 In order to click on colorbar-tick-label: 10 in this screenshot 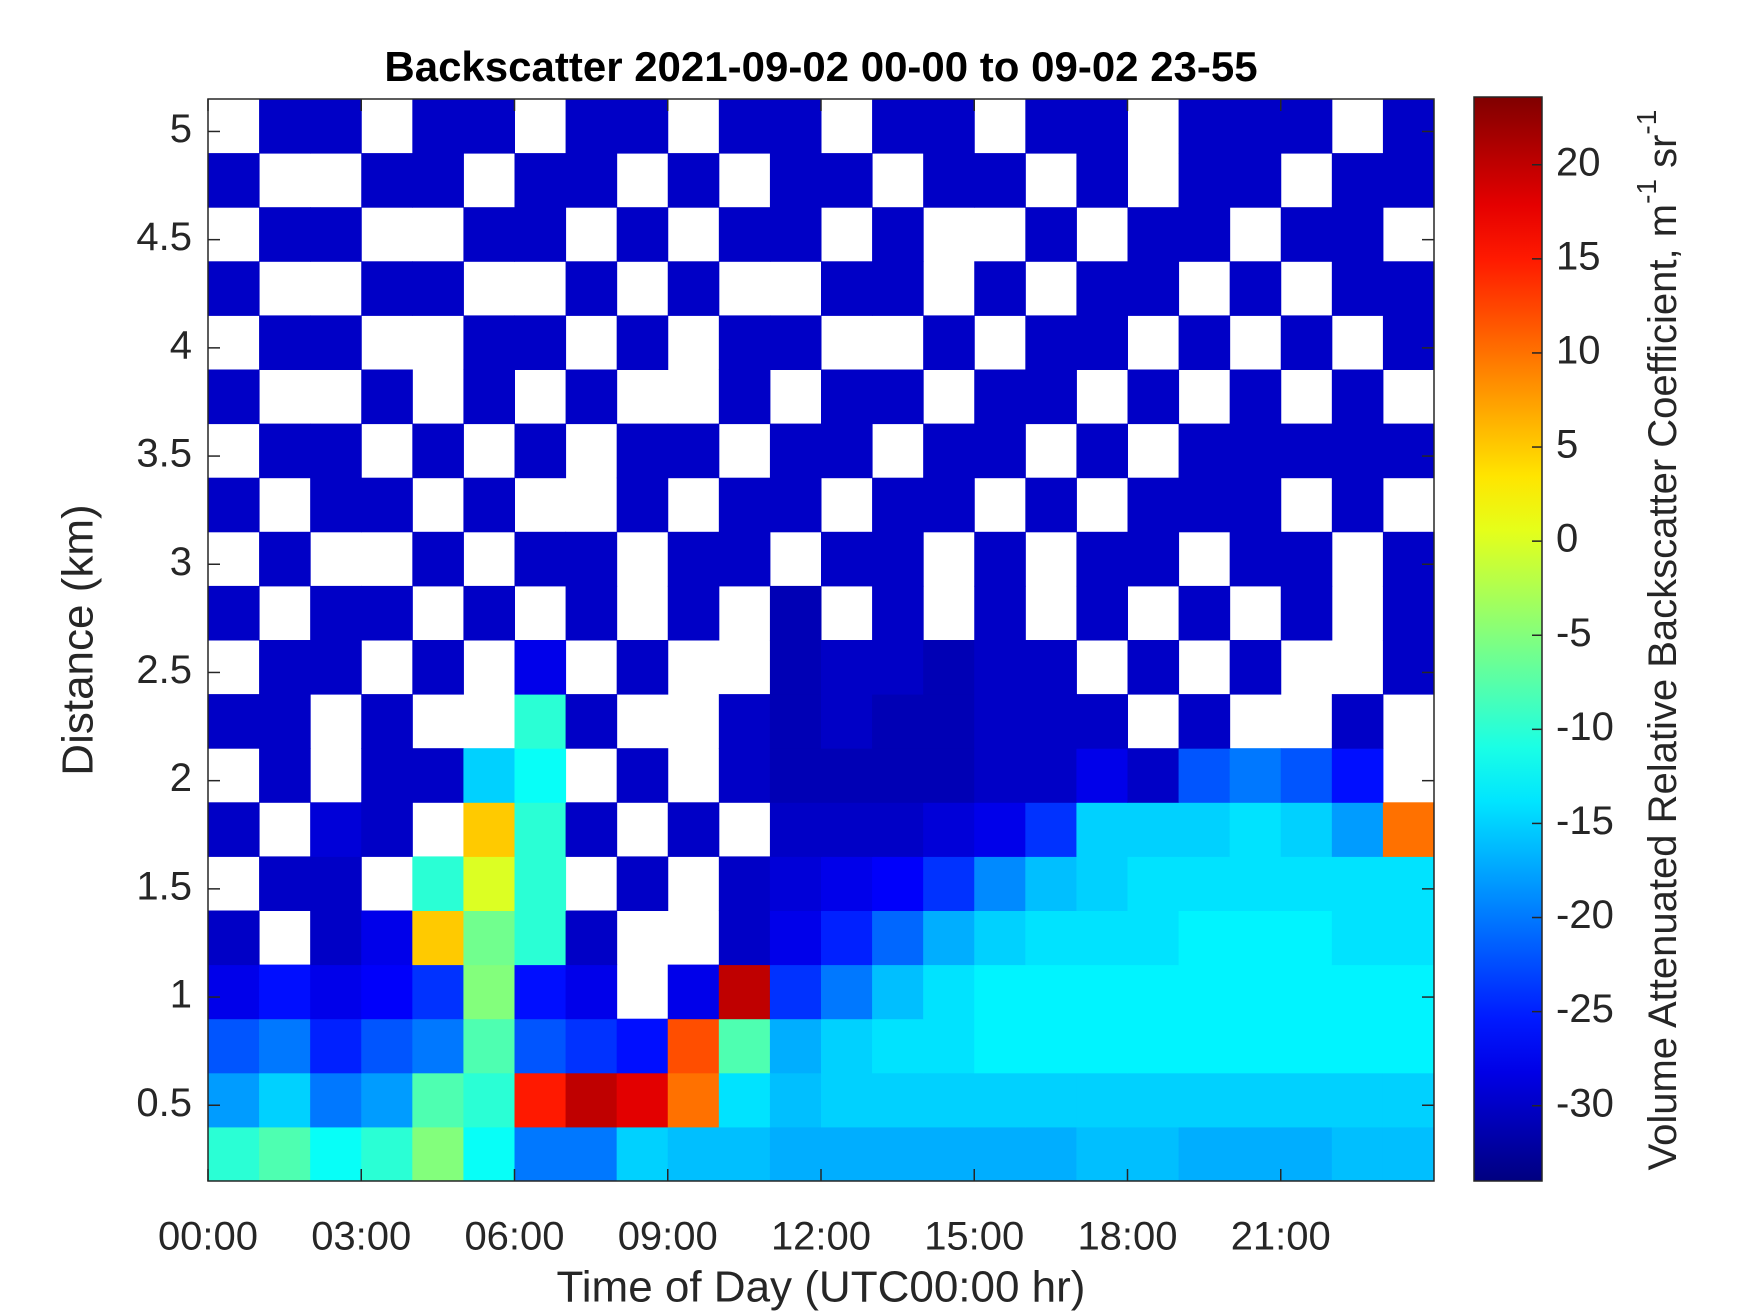, I will do `click(1578, 351)`.